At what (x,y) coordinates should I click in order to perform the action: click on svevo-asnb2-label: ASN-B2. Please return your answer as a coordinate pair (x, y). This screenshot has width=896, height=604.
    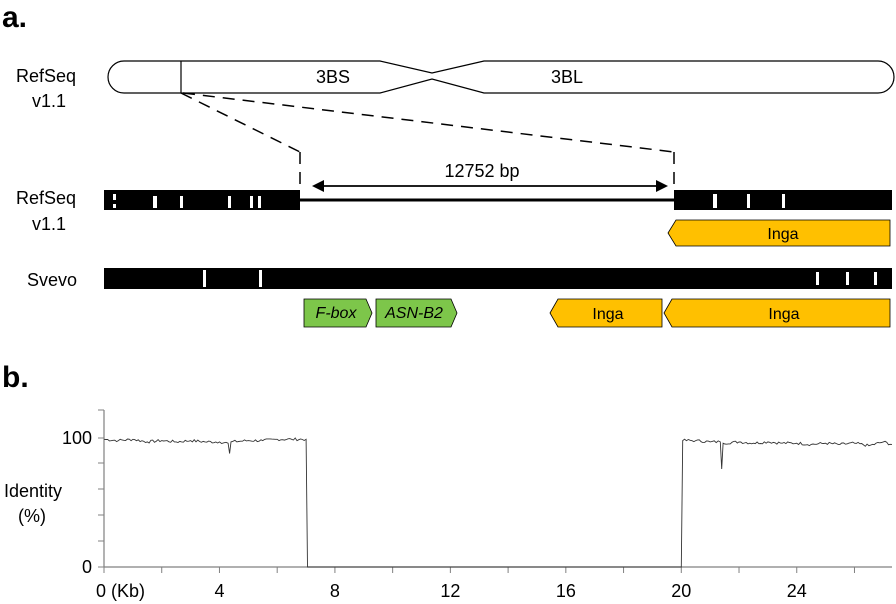
    Looking at the image, I should click on (413, 313).